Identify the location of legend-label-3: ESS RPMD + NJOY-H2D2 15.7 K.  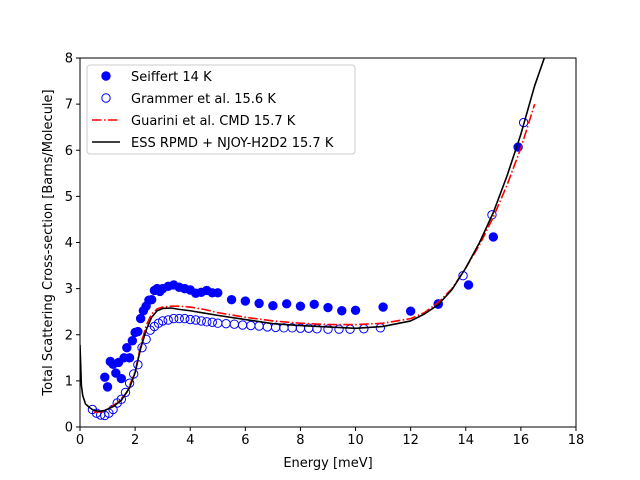
(232, 143).